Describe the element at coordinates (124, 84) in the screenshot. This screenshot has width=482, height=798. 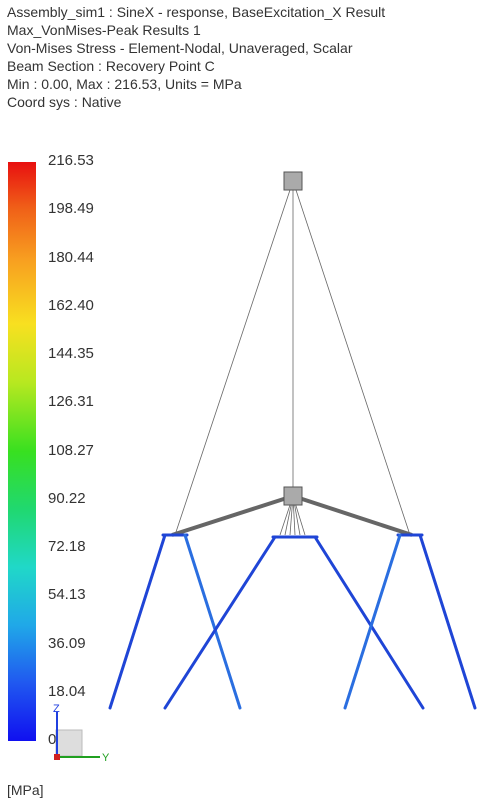
I see `header-line: Min : 0.00, Max : 216.53, Units = MPa` at that location.